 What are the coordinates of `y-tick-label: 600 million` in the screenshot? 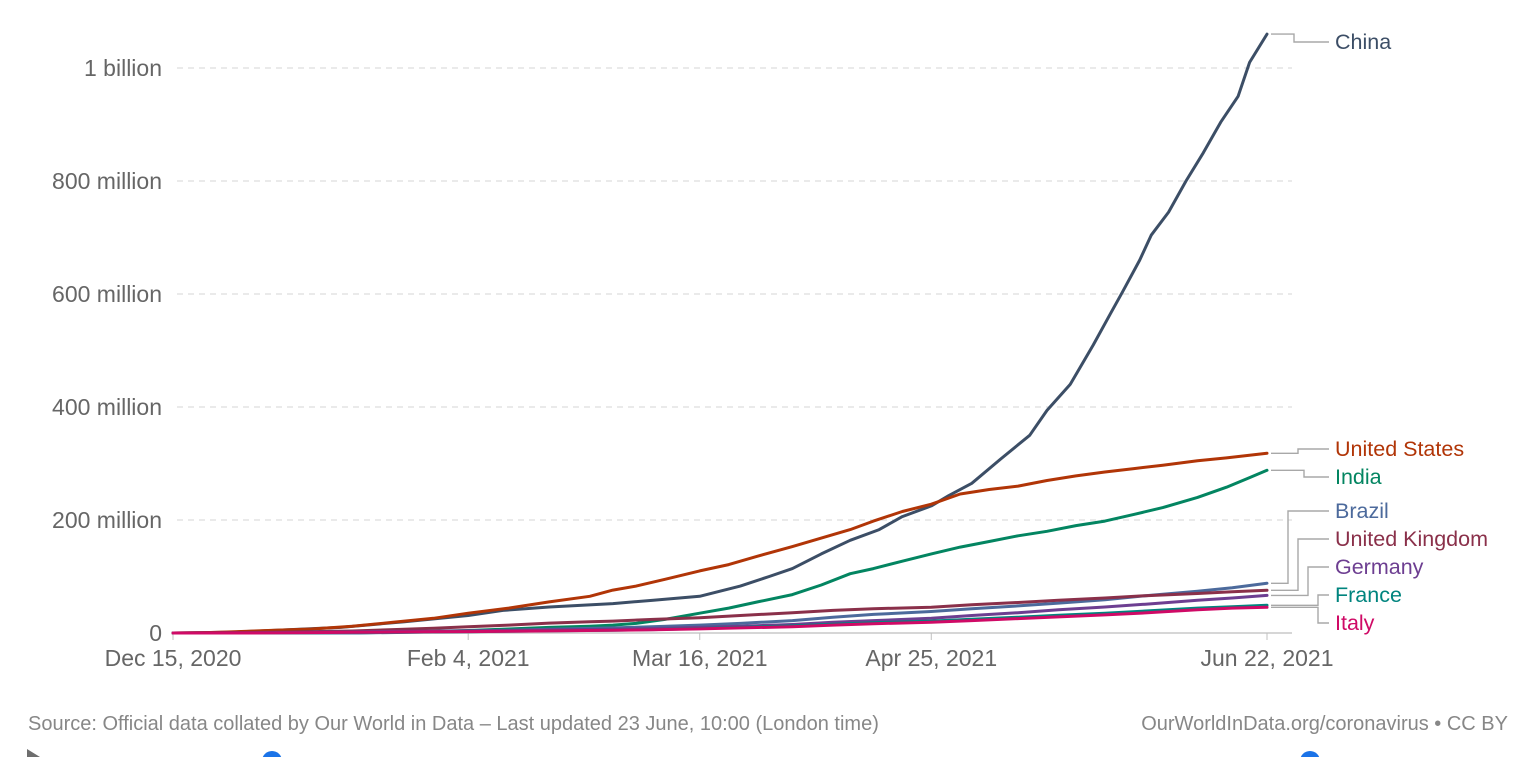 It's located at (107, 294).